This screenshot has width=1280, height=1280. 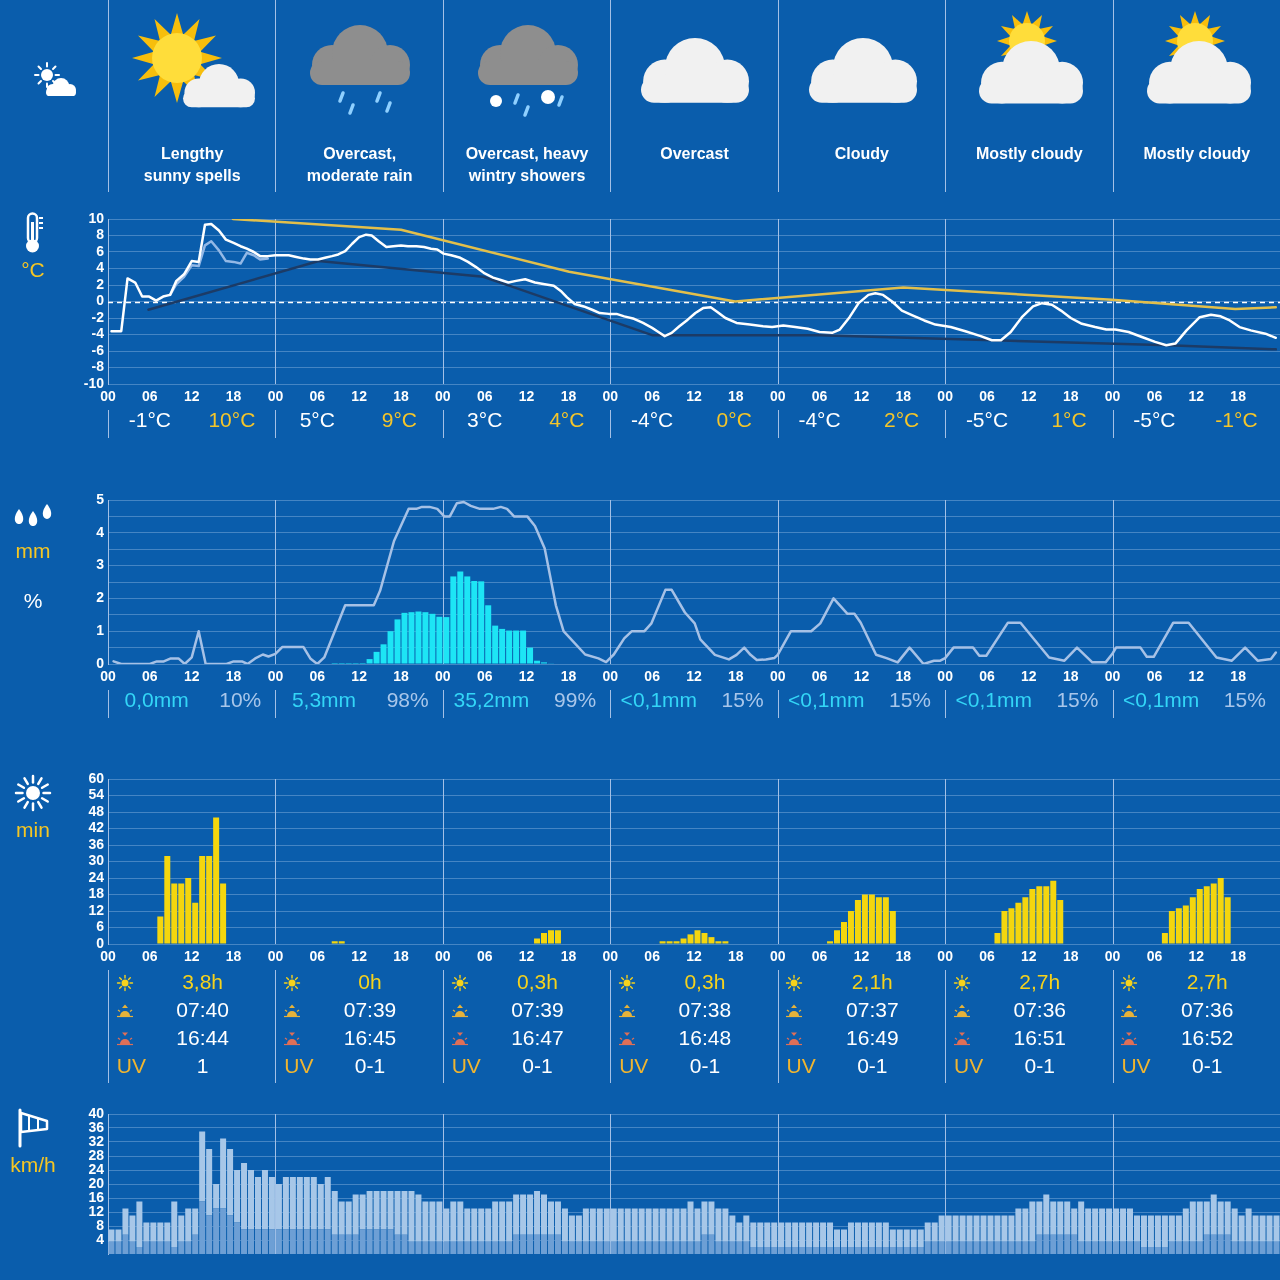 I want to click on y-tick-label: 24, so click(x=96, y=1168).